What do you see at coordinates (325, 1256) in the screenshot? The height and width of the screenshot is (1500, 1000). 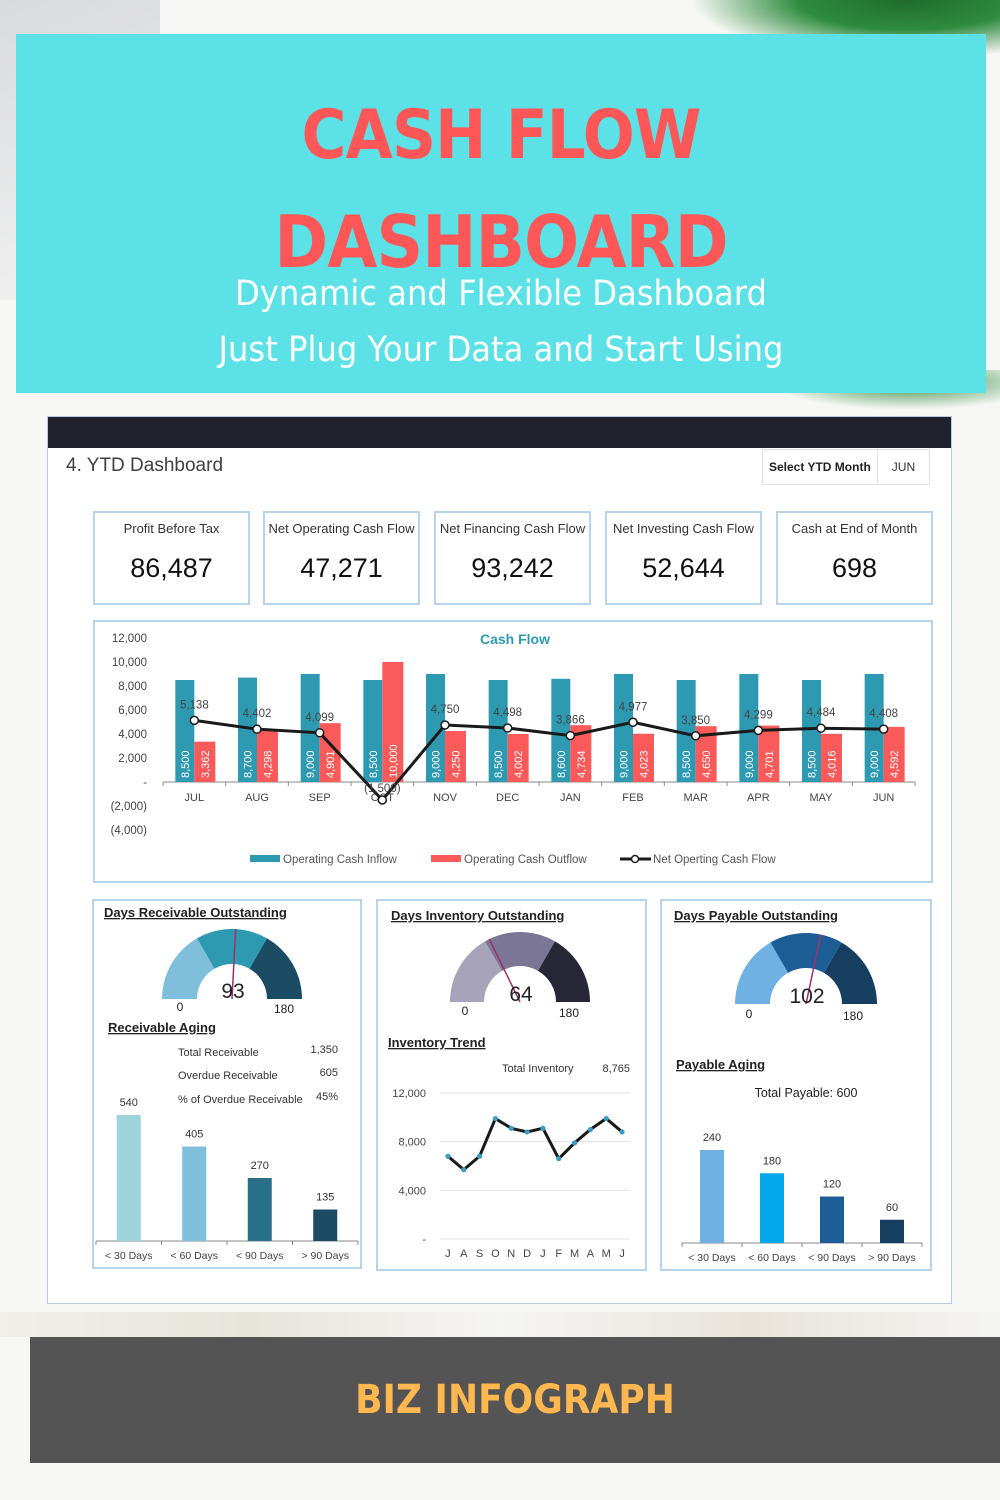 I see `receivable-x-label: > 90 Days` at bounding box center [325, 1256].